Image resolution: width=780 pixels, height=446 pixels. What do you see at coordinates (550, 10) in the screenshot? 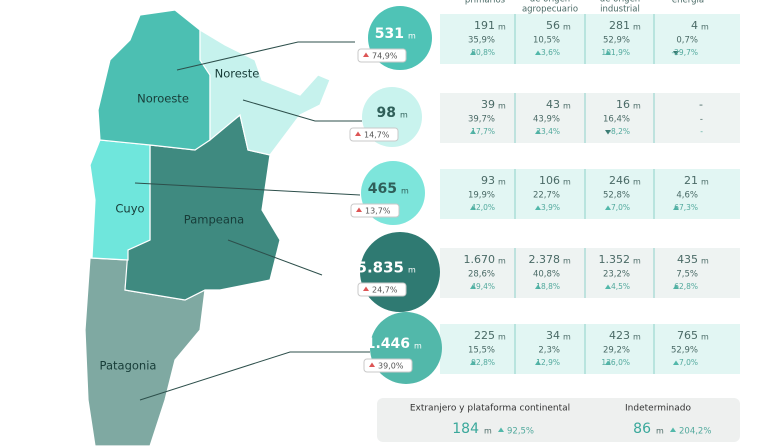
I see `column-header: agropecuario` at bounding box center [550, 10].